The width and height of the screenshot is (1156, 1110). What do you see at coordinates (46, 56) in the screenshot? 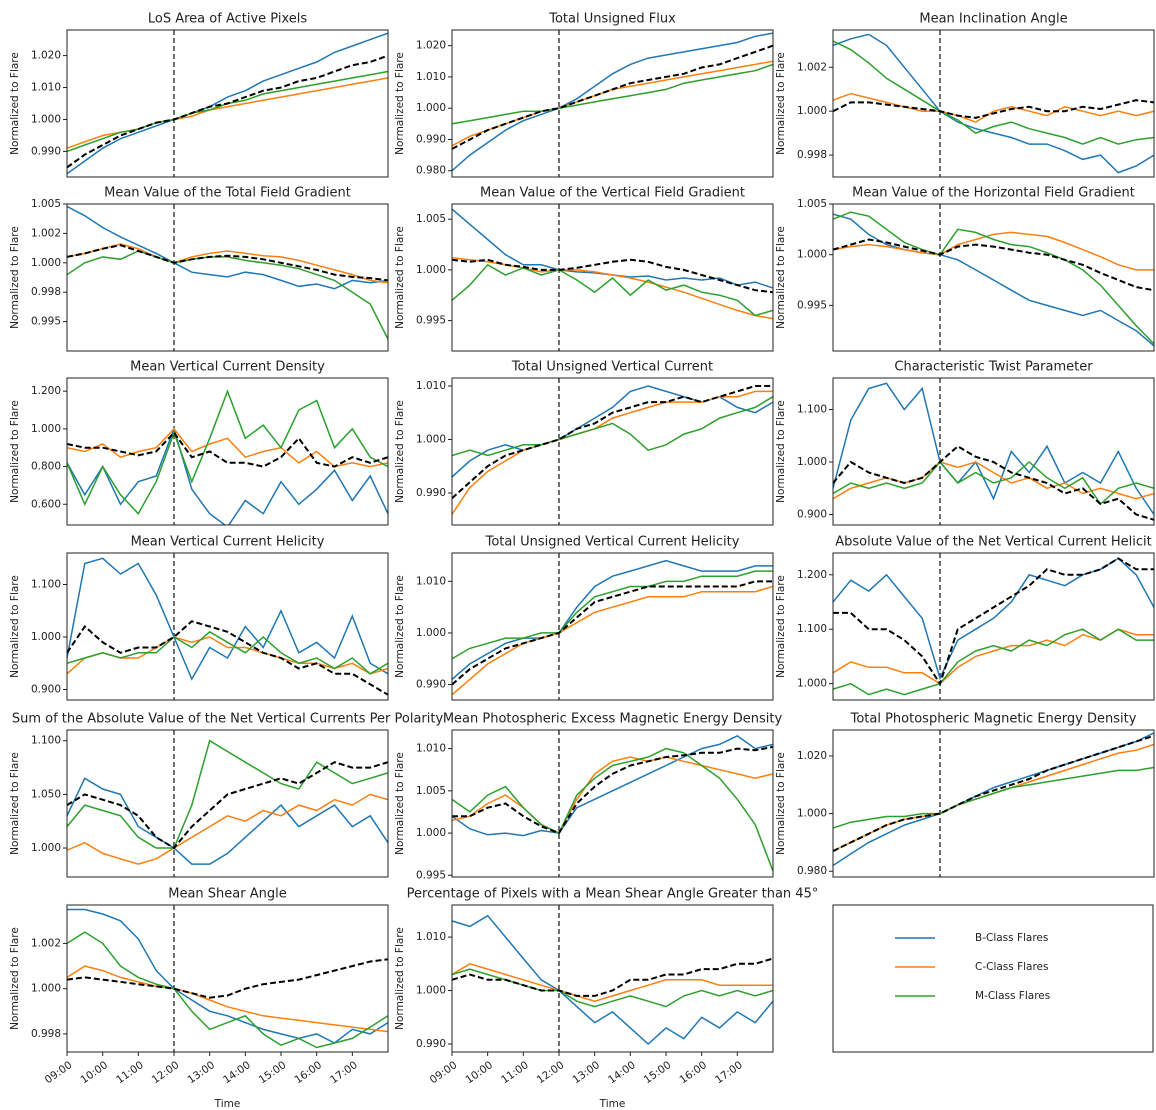
I see `y-tick-label: 1.020` at bounding box center [46, 56].